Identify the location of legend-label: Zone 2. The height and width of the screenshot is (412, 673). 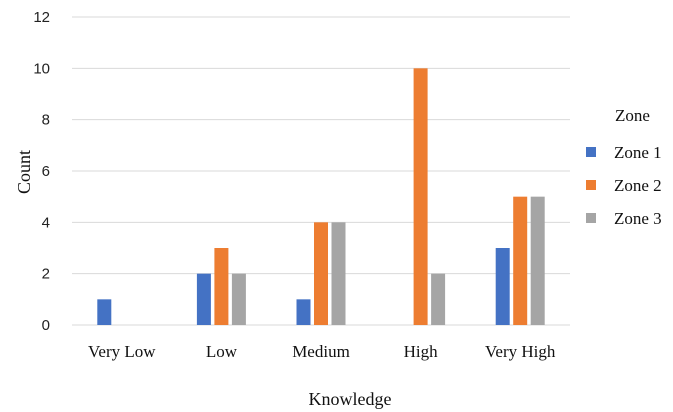
(638, 185).